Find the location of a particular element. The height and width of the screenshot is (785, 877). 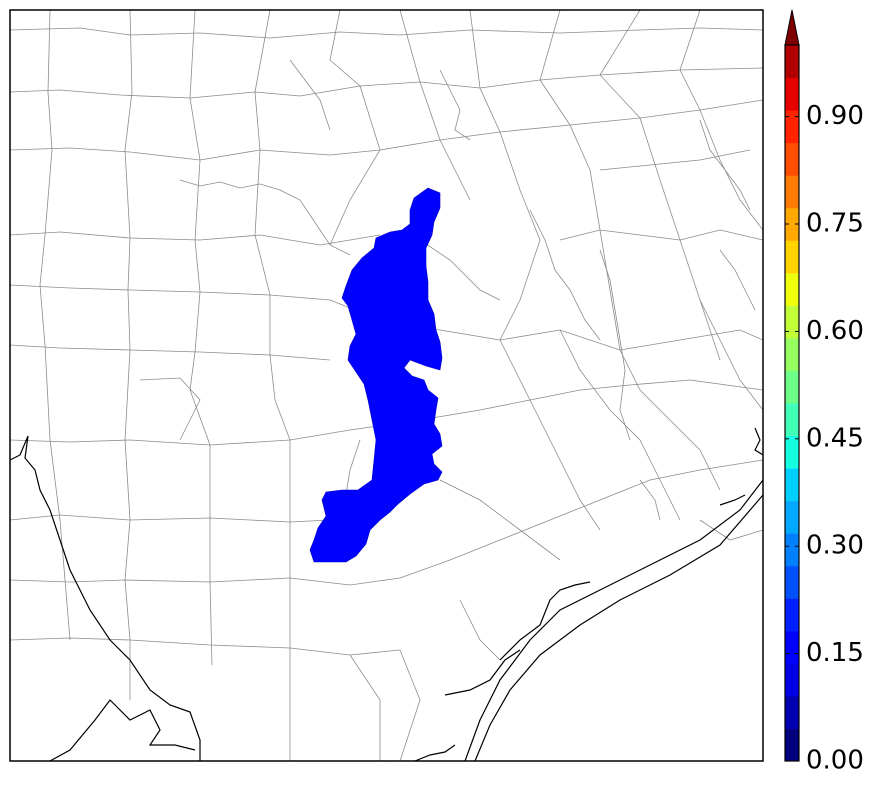

colorbar-tick-label: 0.90 is located at coordinates (835, 116).